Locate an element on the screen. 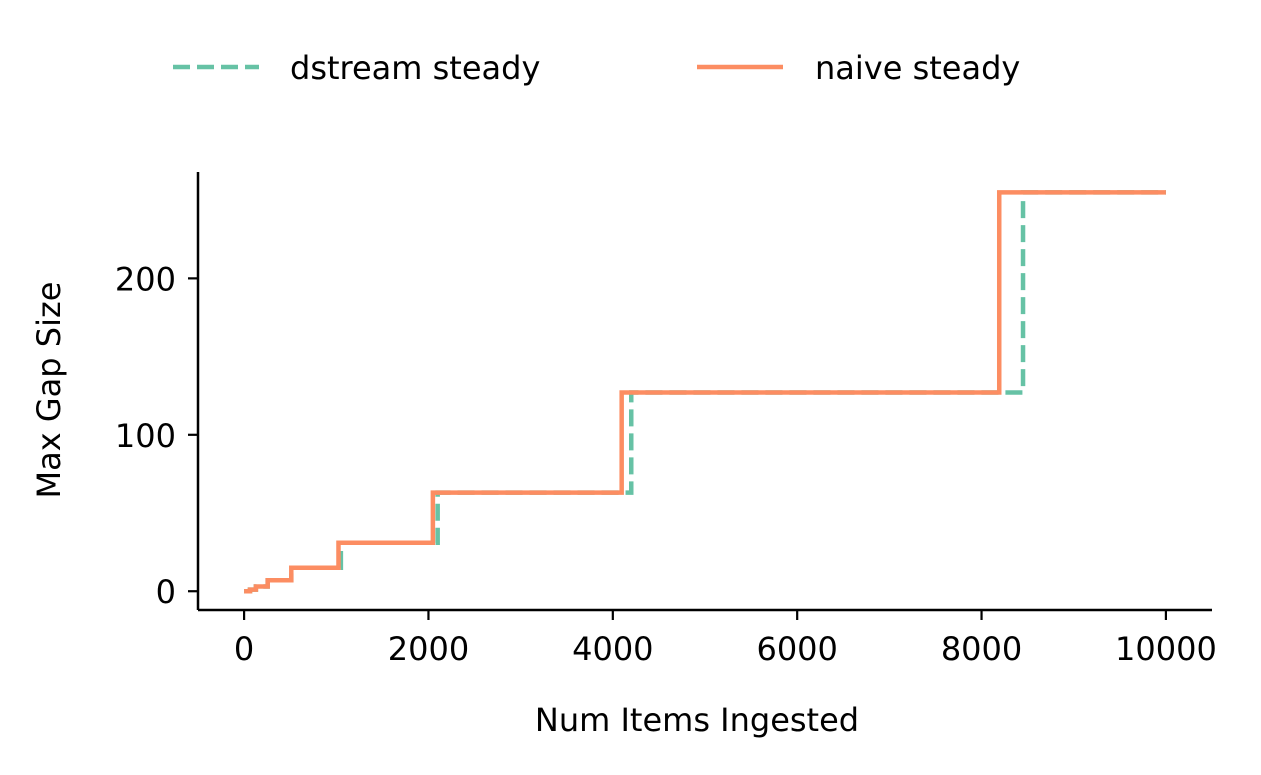 The height and width of the screenshot is (775, 1261). x-tick-label: 6000 is located at coordinates (796, 649).